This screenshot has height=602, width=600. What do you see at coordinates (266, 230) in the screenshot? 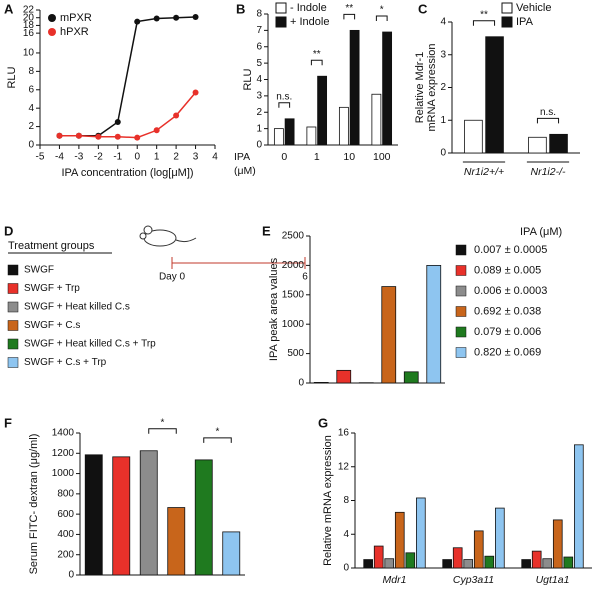
I see `panel-letter: E` at bounding box center [266, 230].